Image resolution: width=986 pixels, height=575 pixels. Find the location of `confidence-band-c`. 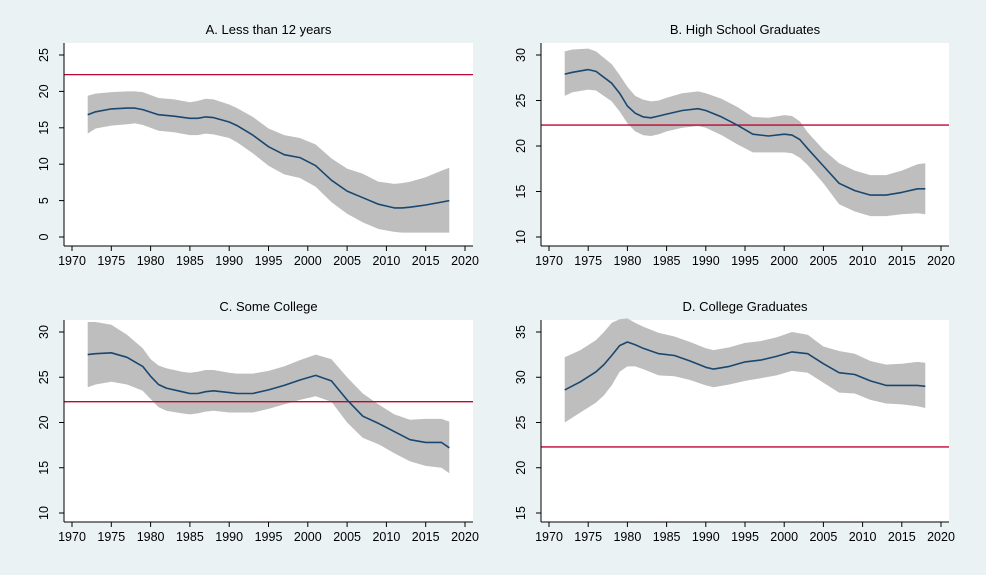

confidence-band-c is located at coordinates (268, 398).